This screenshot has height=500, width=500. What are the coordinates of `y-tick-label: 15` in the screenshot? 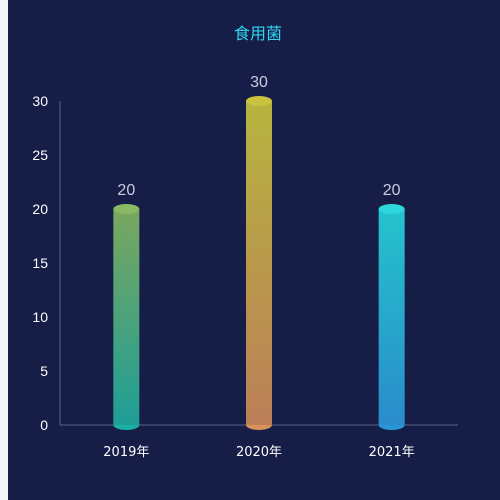 It's located at (40, 263).